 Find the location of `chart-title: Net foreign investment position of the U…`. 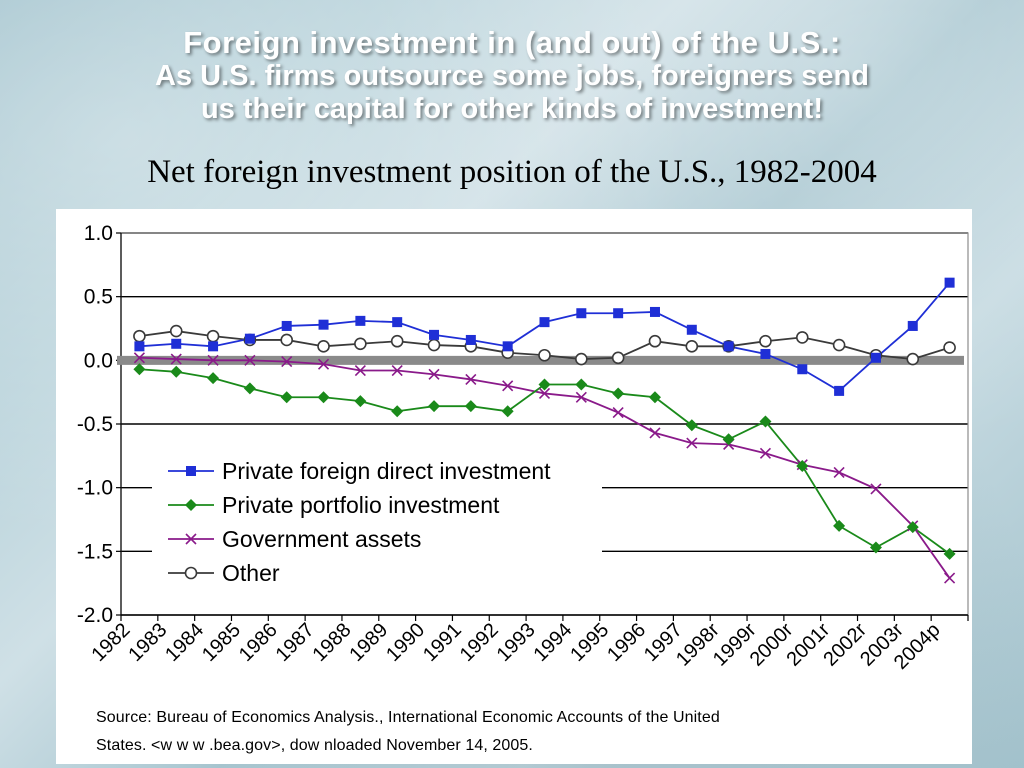

chart-title: Net foreign investment position of the U… is located at coordinates (512, 172).